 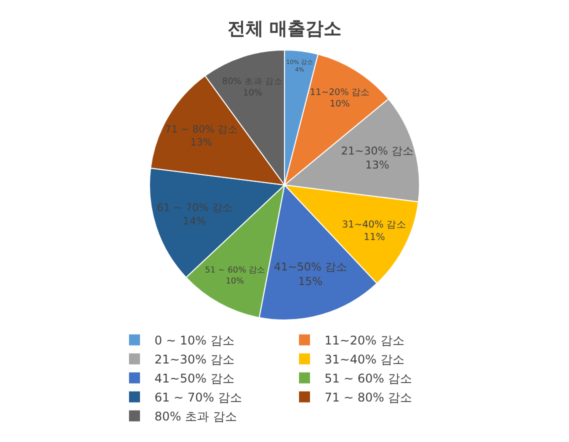 I want to click on legend-label: 21~30% 감소, so click(x=194, y=359).